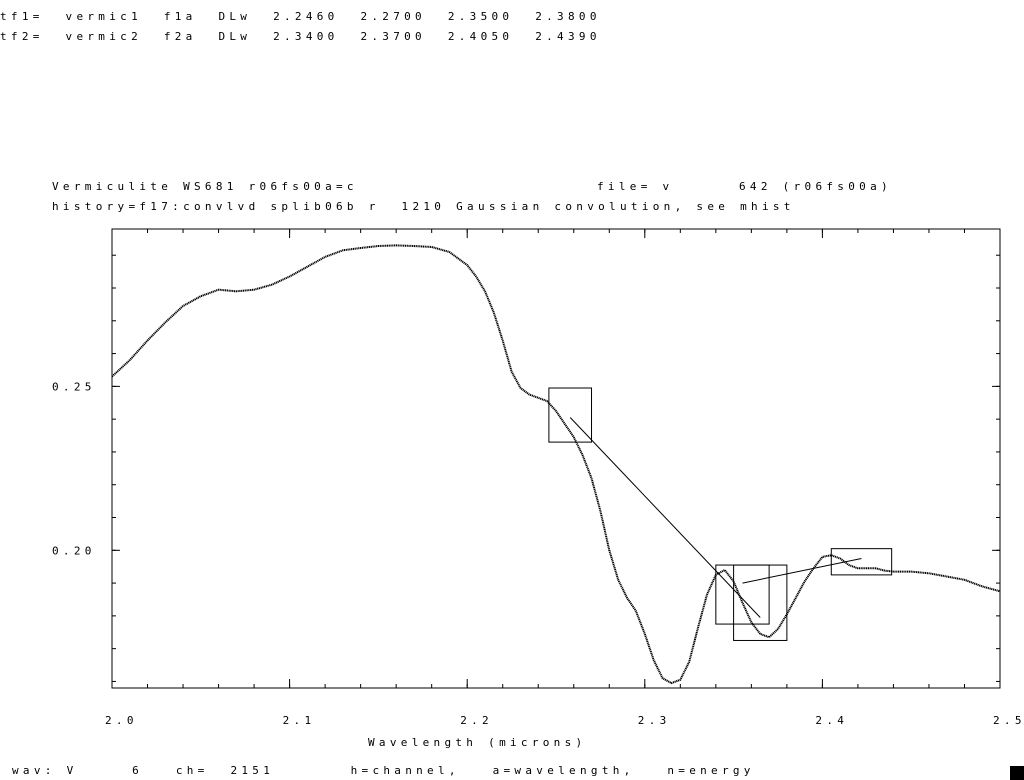  I want to click on y-tick-label: 0.25, so click(74, 386).